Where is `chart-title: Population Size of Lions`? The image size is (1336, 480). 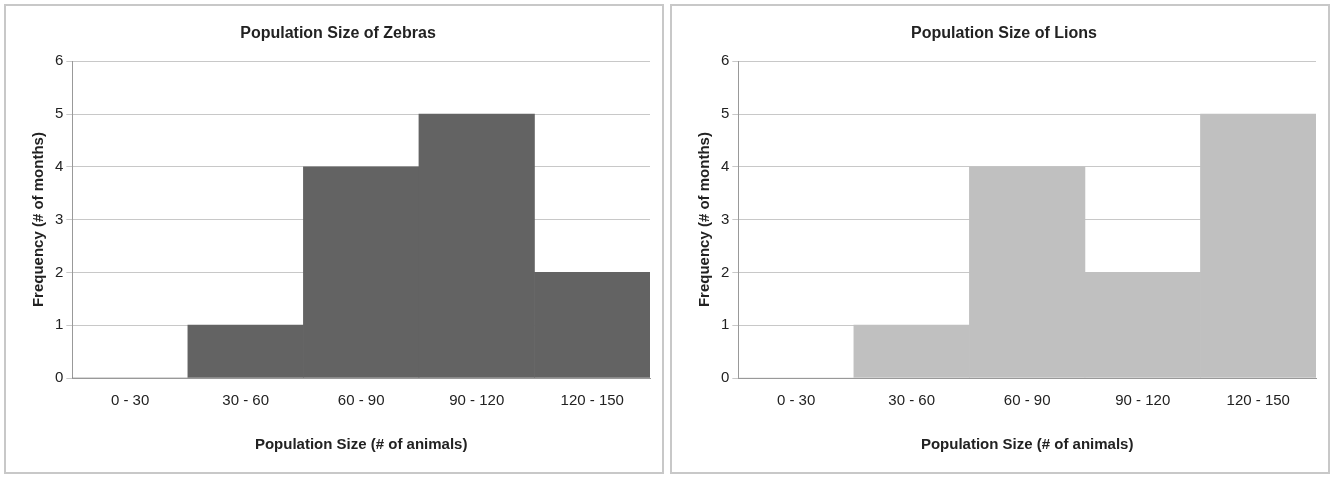 chart-title: Population Size of Lions is located at coordinates (1004, 33).